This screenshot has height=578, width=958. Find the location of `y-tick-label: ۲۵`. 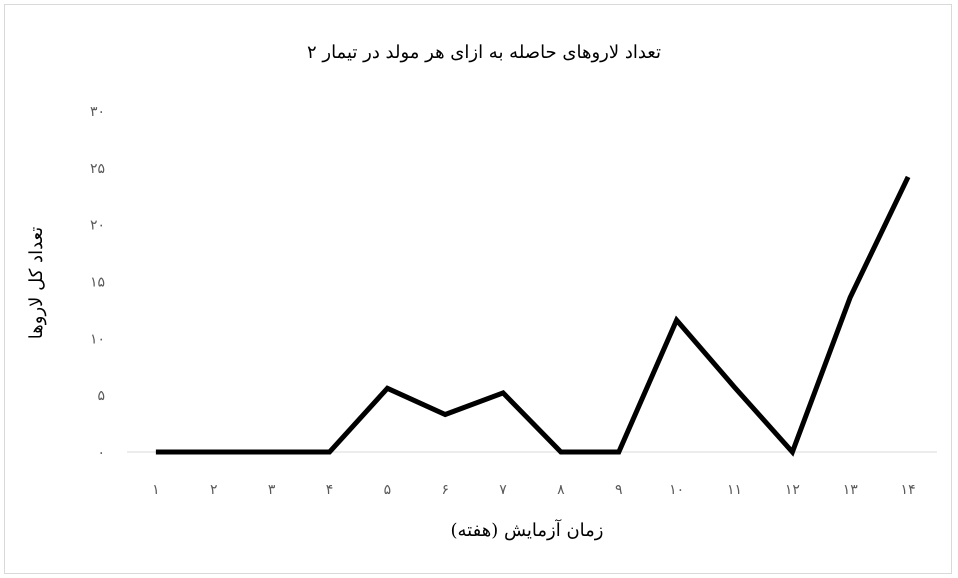

y-tick-label: ۲۵ is located at coordinates (97, 169).